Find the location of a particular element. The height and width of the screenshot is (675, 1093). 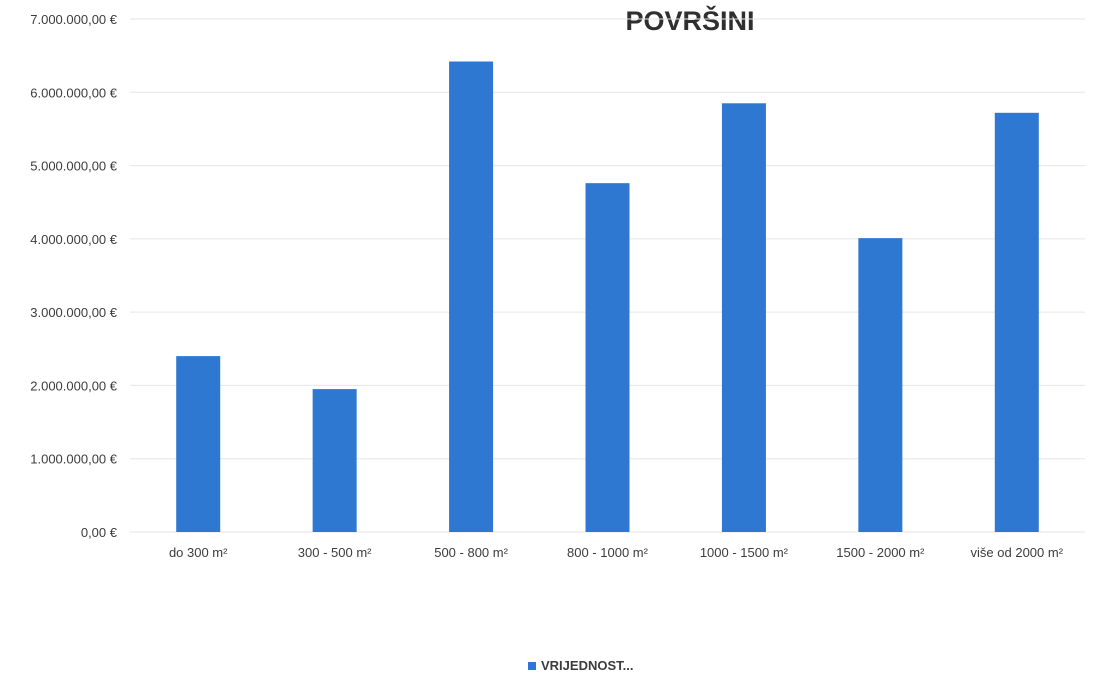

y-tick-label: 6.000.000,00 € is located at coordinates (74, 92).